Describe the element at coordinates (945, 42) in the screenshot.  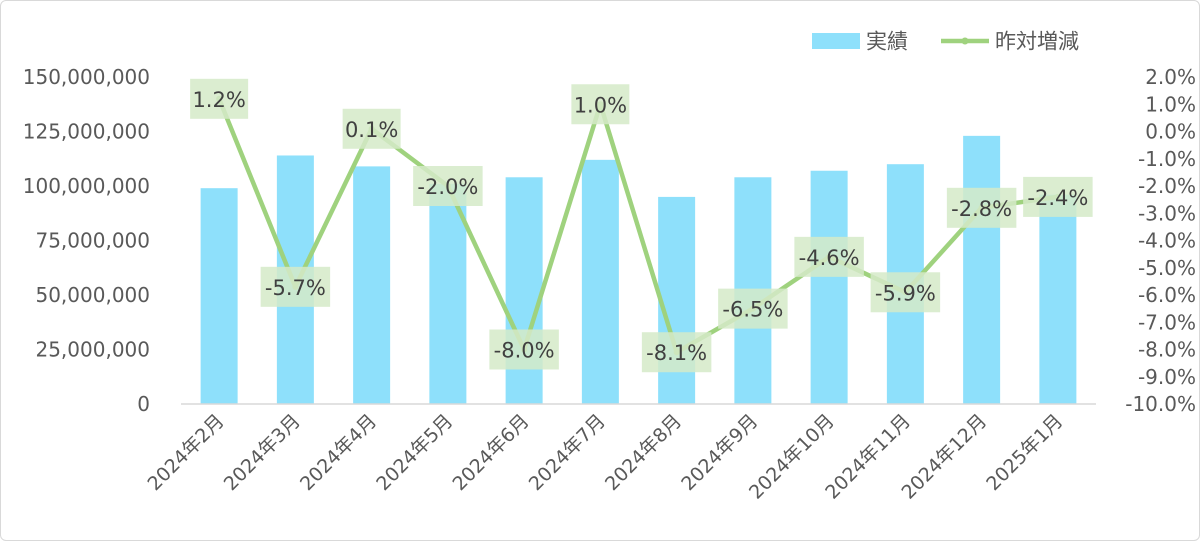
I see `legend: 実績 昨対増減` at that location.